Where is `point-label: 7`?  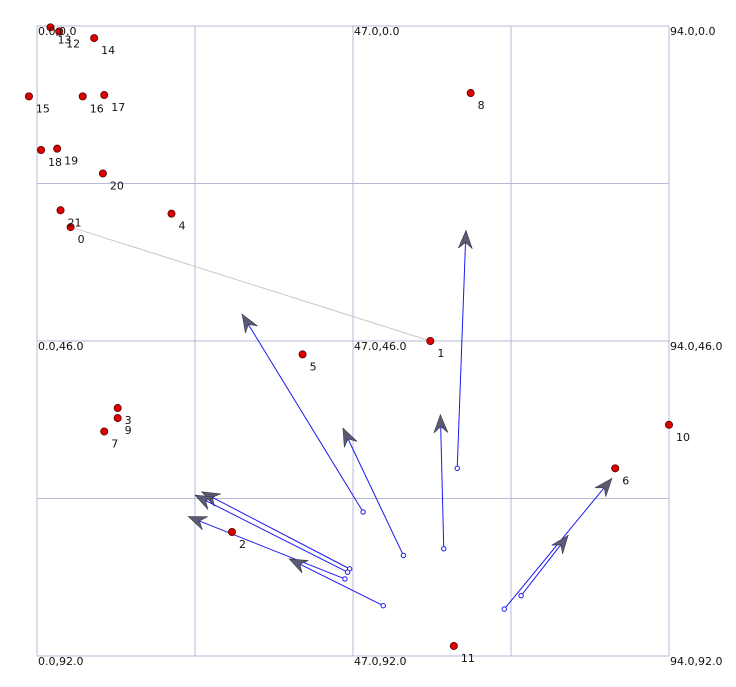
point-label: 7 is located at coordinates (114, 443).